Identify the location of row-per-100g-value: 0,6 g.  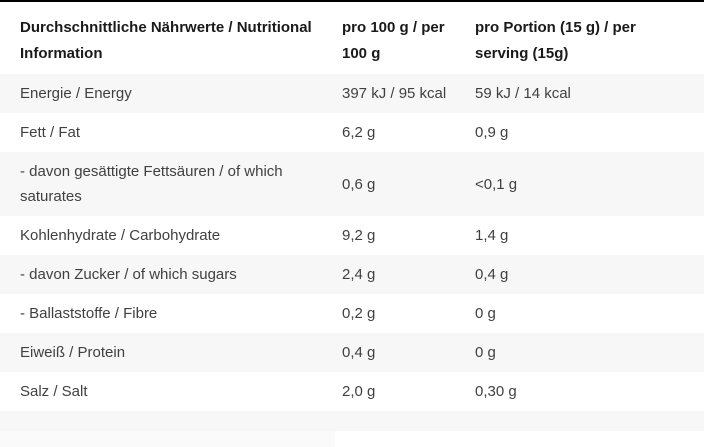
(359, 184).